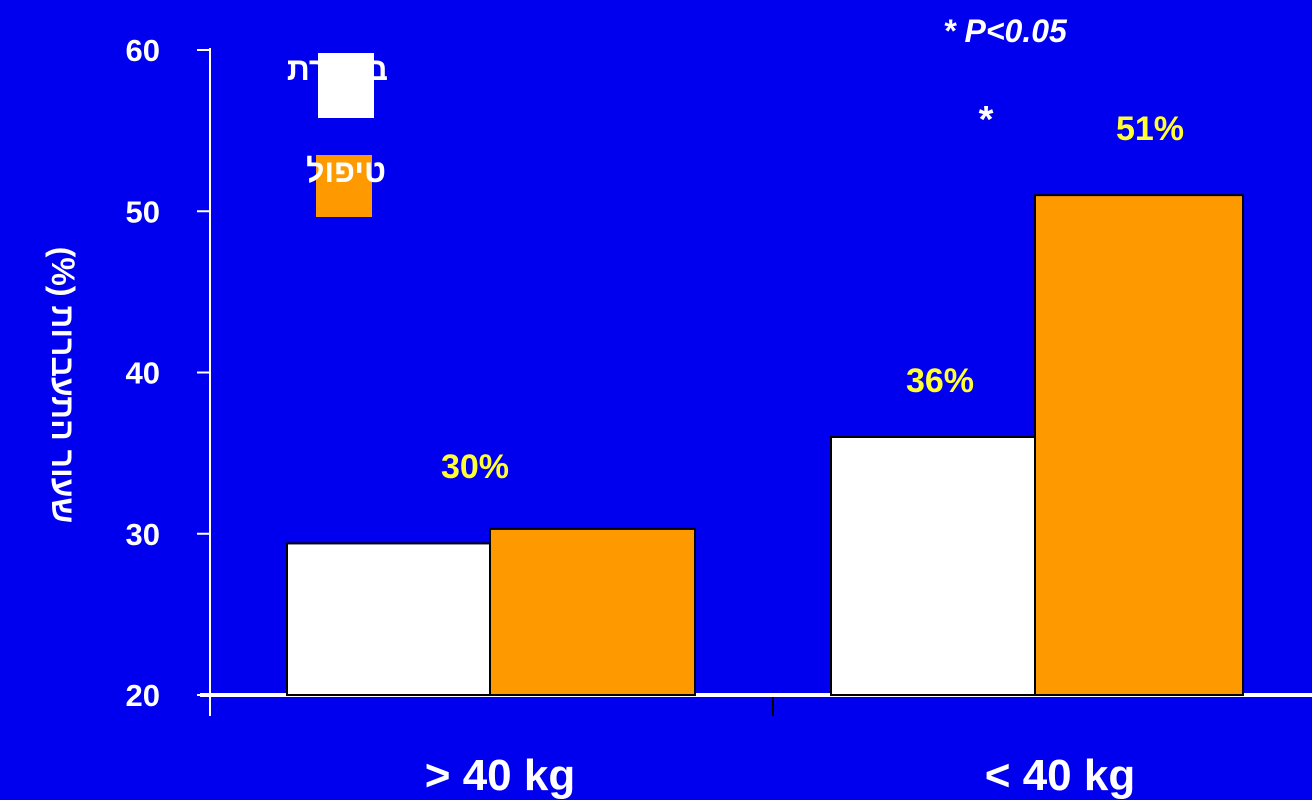 The width and height of the screenshot is (1312, 800). What do you see at coordinates (143, 50) in the screenshot?
I see `y-tick-label: 60` at bounding box center [143, 50].